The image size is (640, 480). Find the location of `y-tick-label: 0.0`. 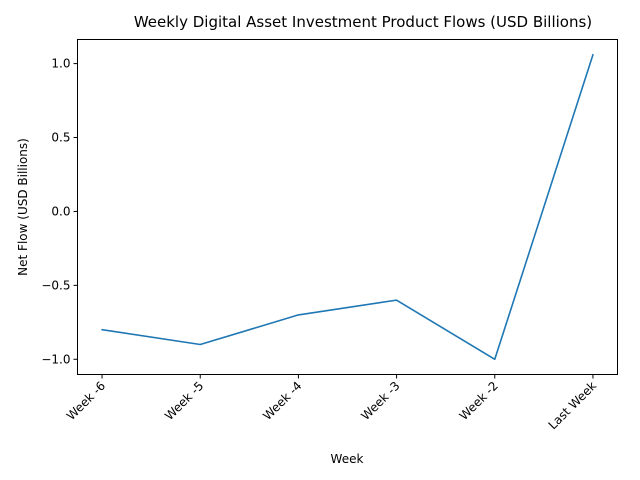

y-tick-label: 0.0 is located at coordinates (60, 211).